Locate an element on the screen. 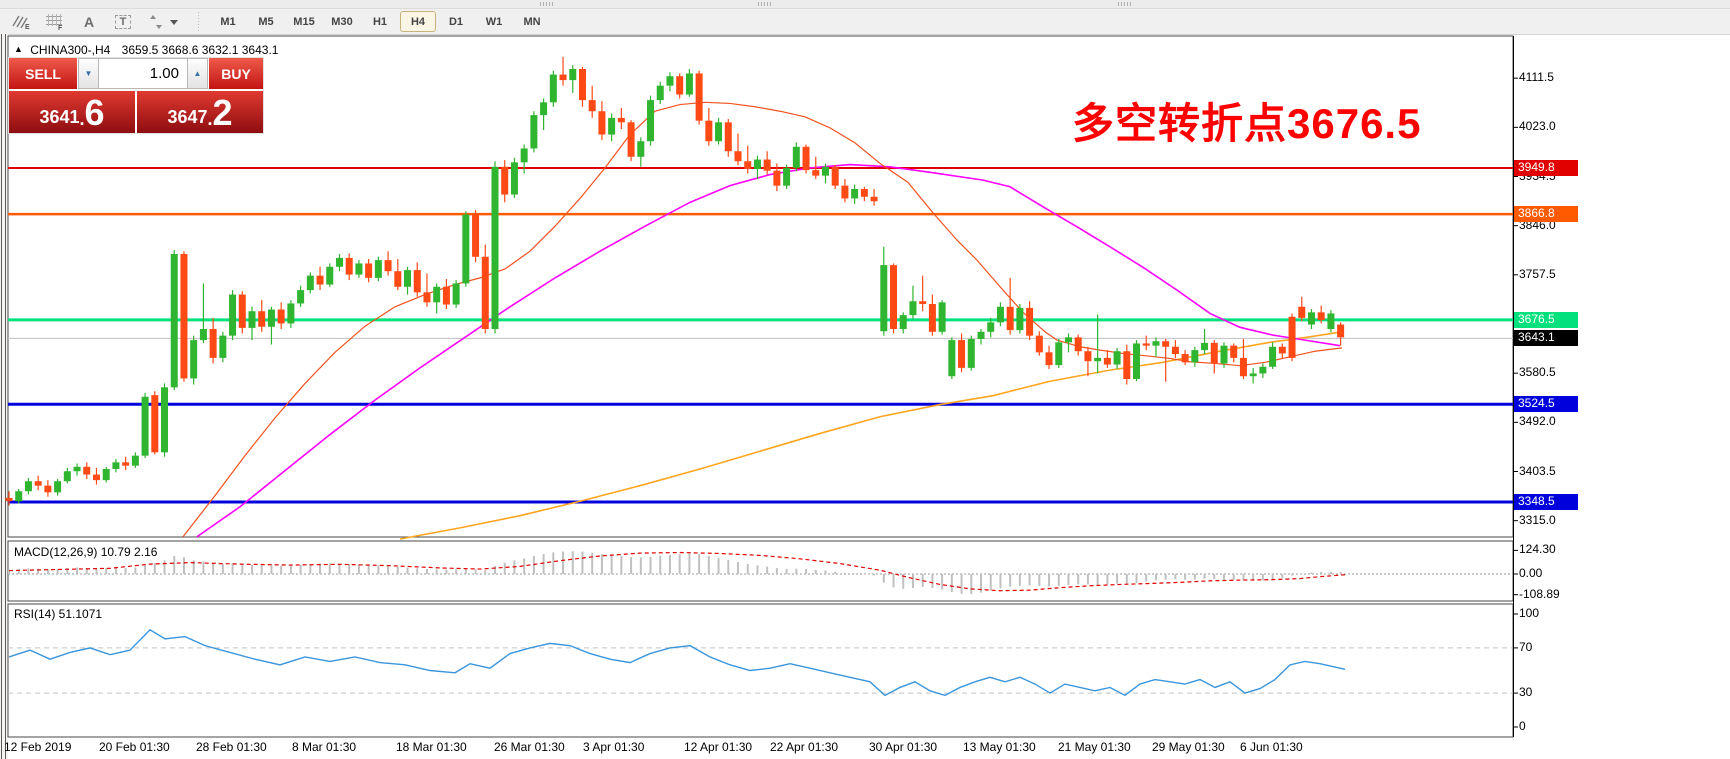  macd-signal-line is located at coordinates (677, 571).